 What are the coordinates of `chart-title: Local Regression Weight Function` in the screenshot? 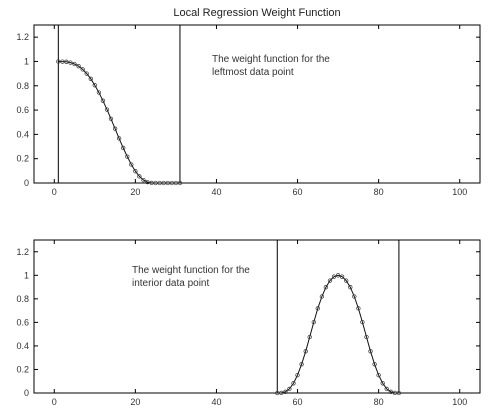 It's located at (256, 13).